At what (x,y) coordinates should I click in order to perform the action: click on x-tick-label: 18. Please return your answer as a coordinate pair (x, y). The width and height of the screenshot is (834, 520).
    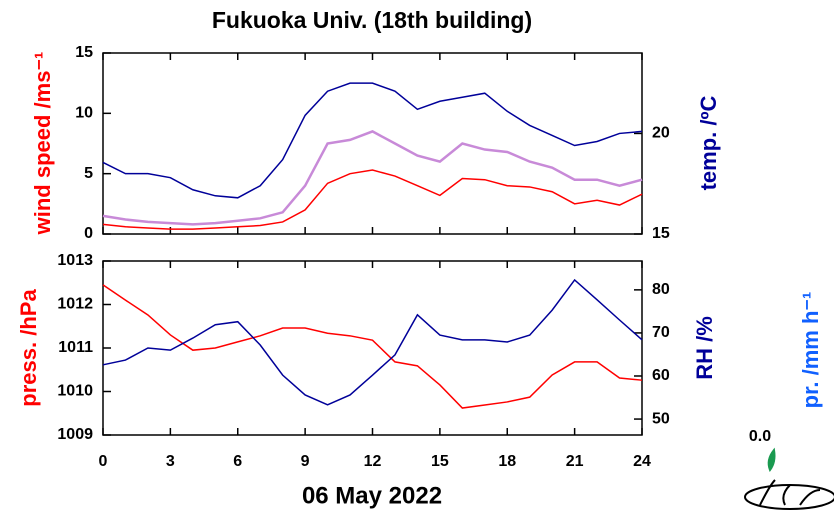
    Looking at the image, I should click on (507, 461).